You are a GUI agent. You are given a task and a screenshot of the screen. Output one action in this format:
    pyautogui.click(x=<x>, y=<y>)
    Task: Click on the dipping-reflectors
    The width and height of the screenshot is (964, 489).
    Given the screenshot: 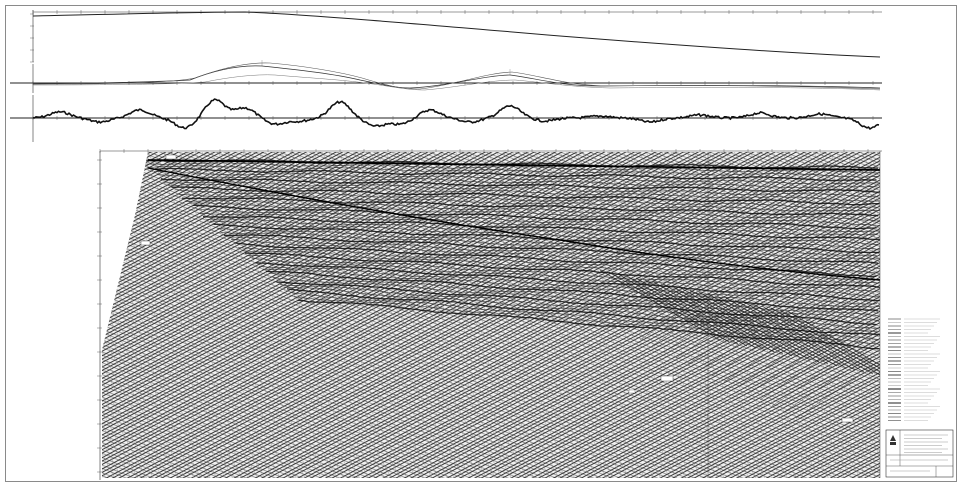 What is the action you would take?
    pyautogui.click(x=739, y=344)
    